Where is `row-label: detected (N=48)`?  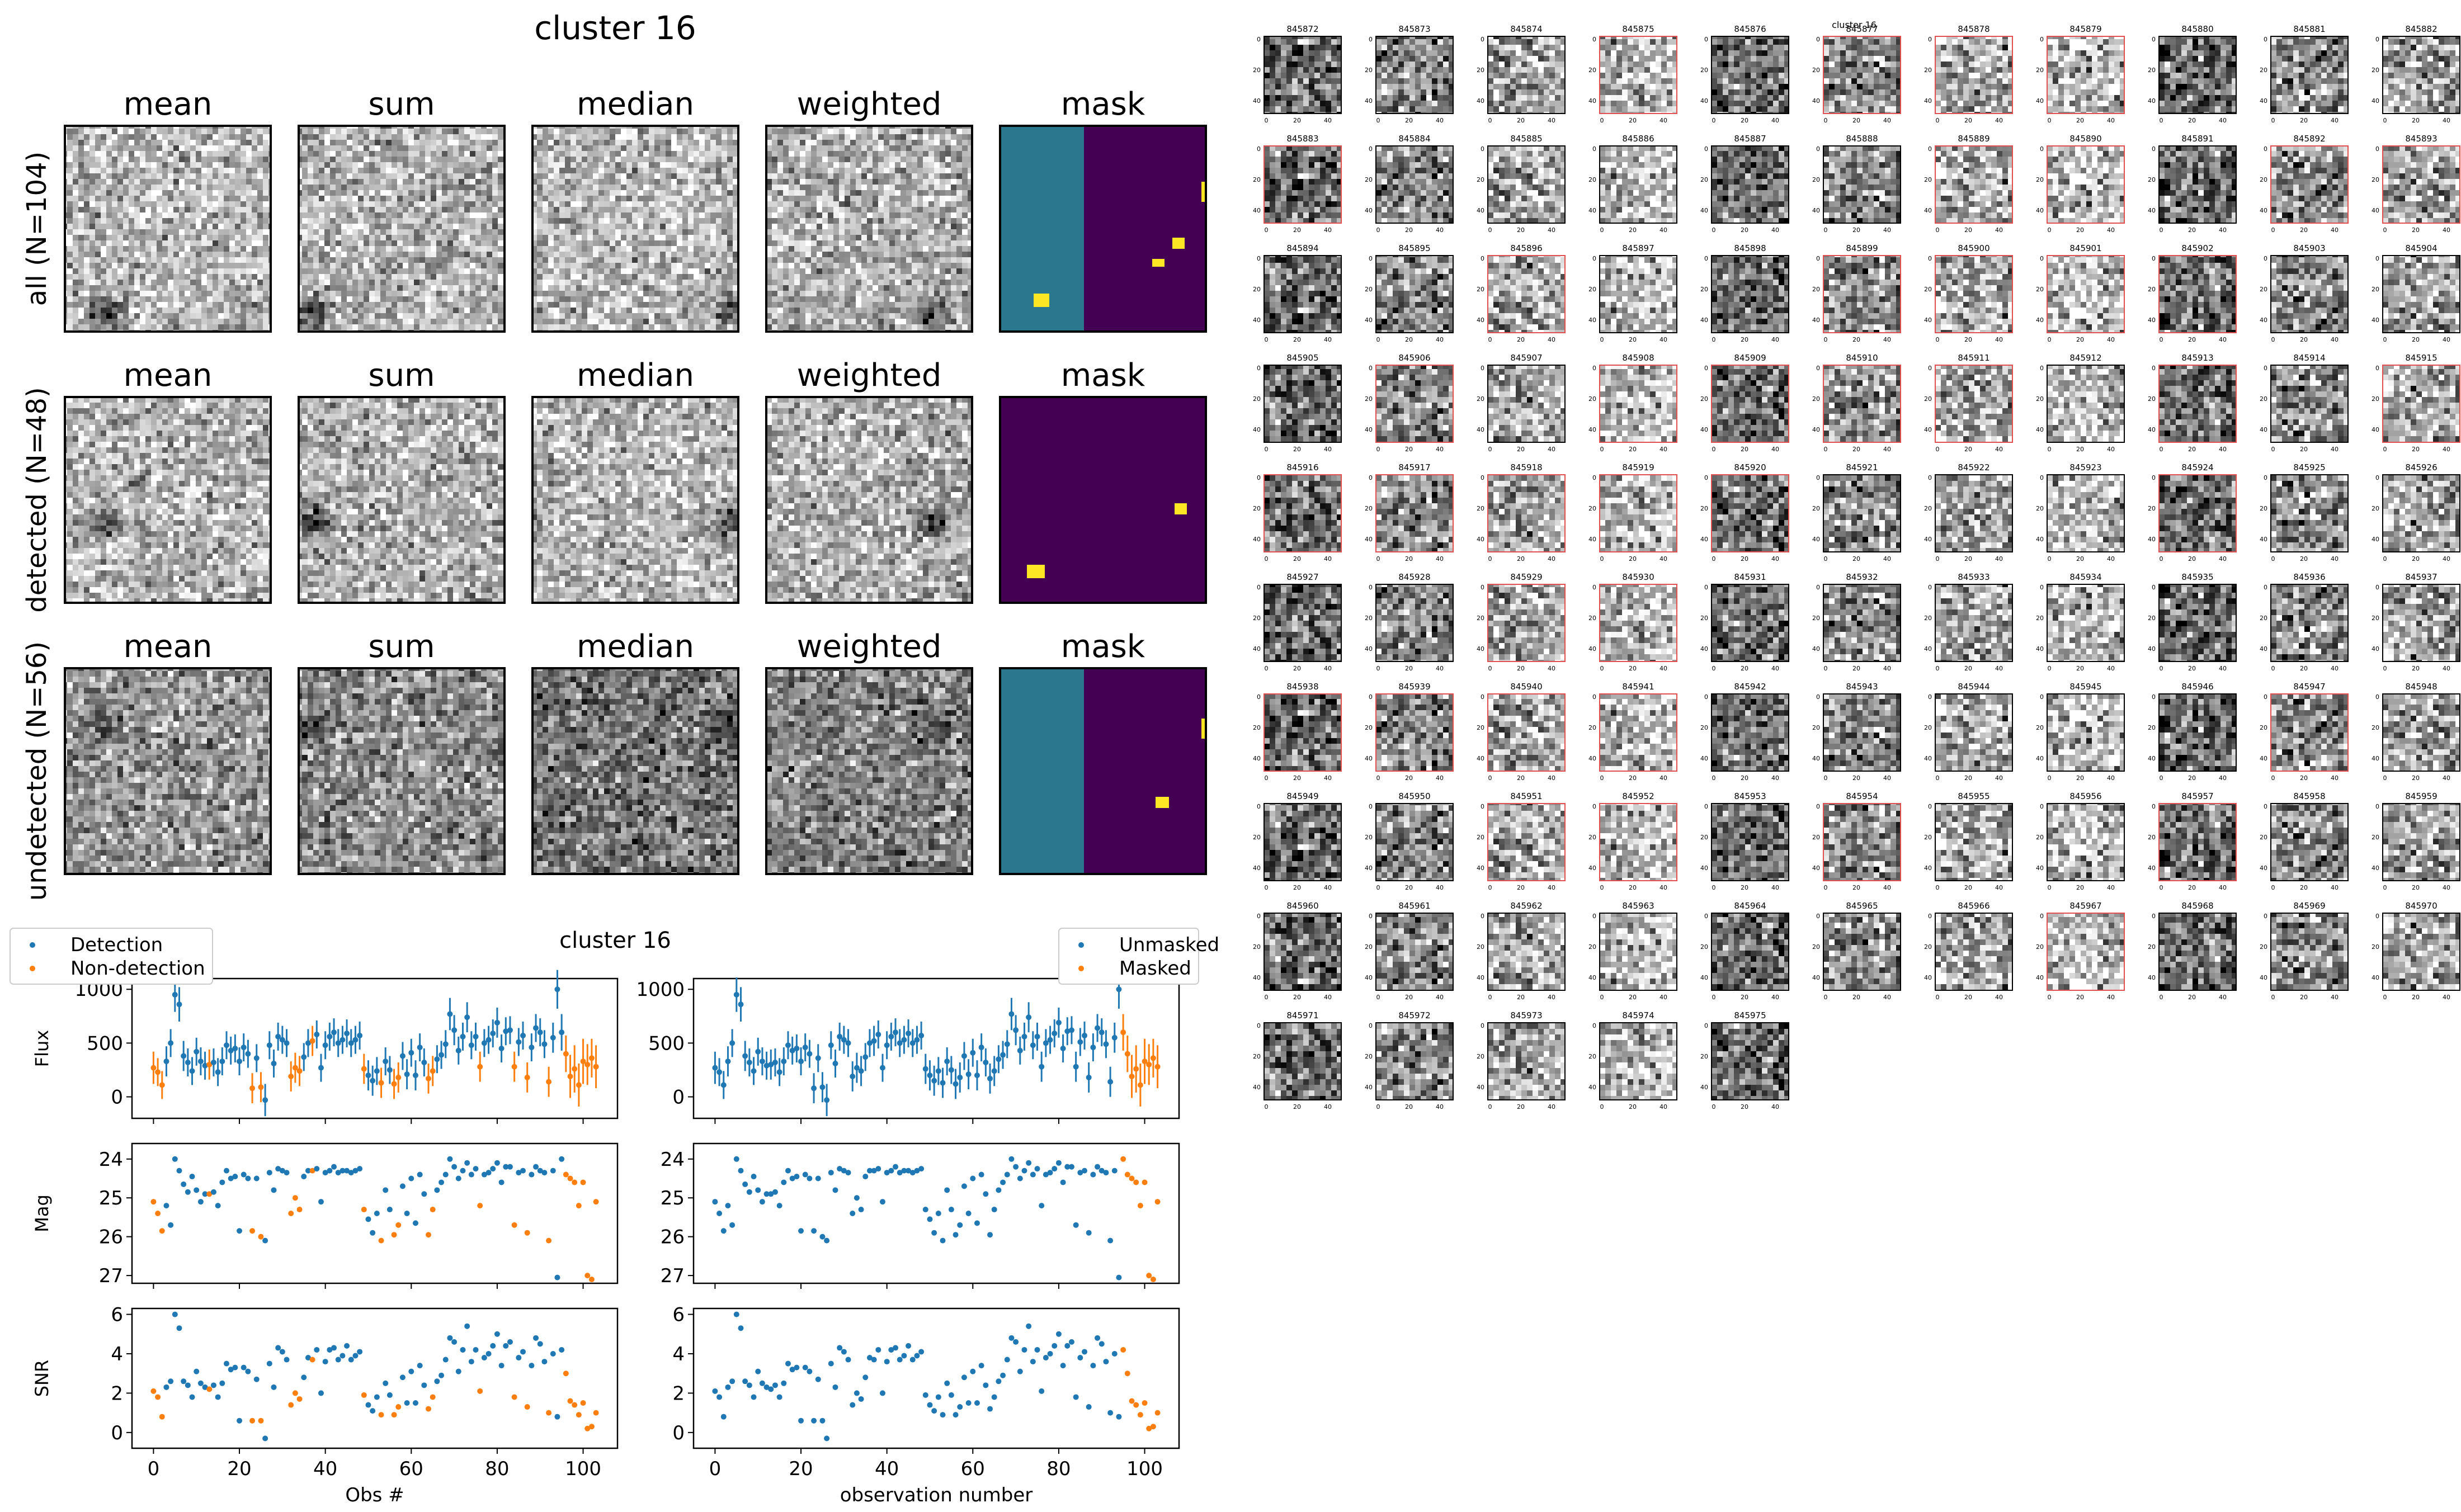
row-label: detected (N=48) is located at coordinates (37, 499).